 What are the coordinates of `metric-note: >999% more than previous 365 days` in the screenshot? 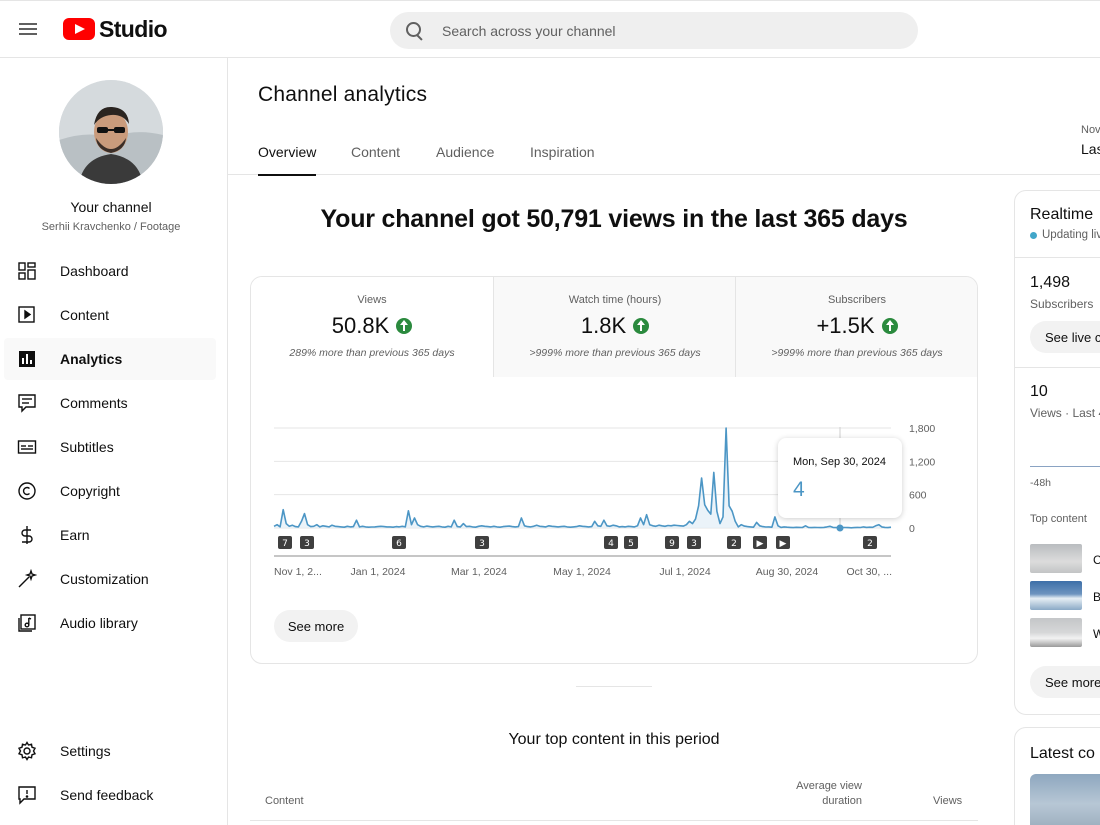 It's located at (857, 353).